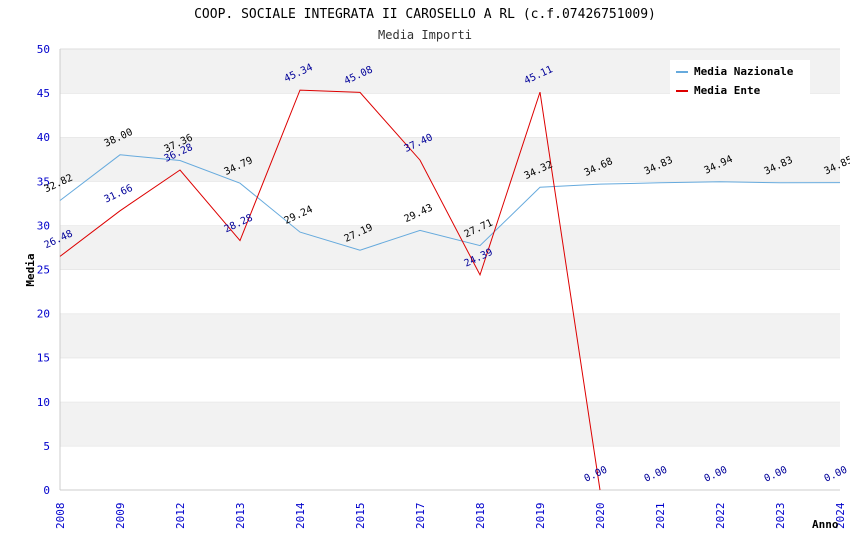  Describe the element at coordinates (425, 35) in the screenshot. I see `chart-subtitle: Media Importi` at that location.